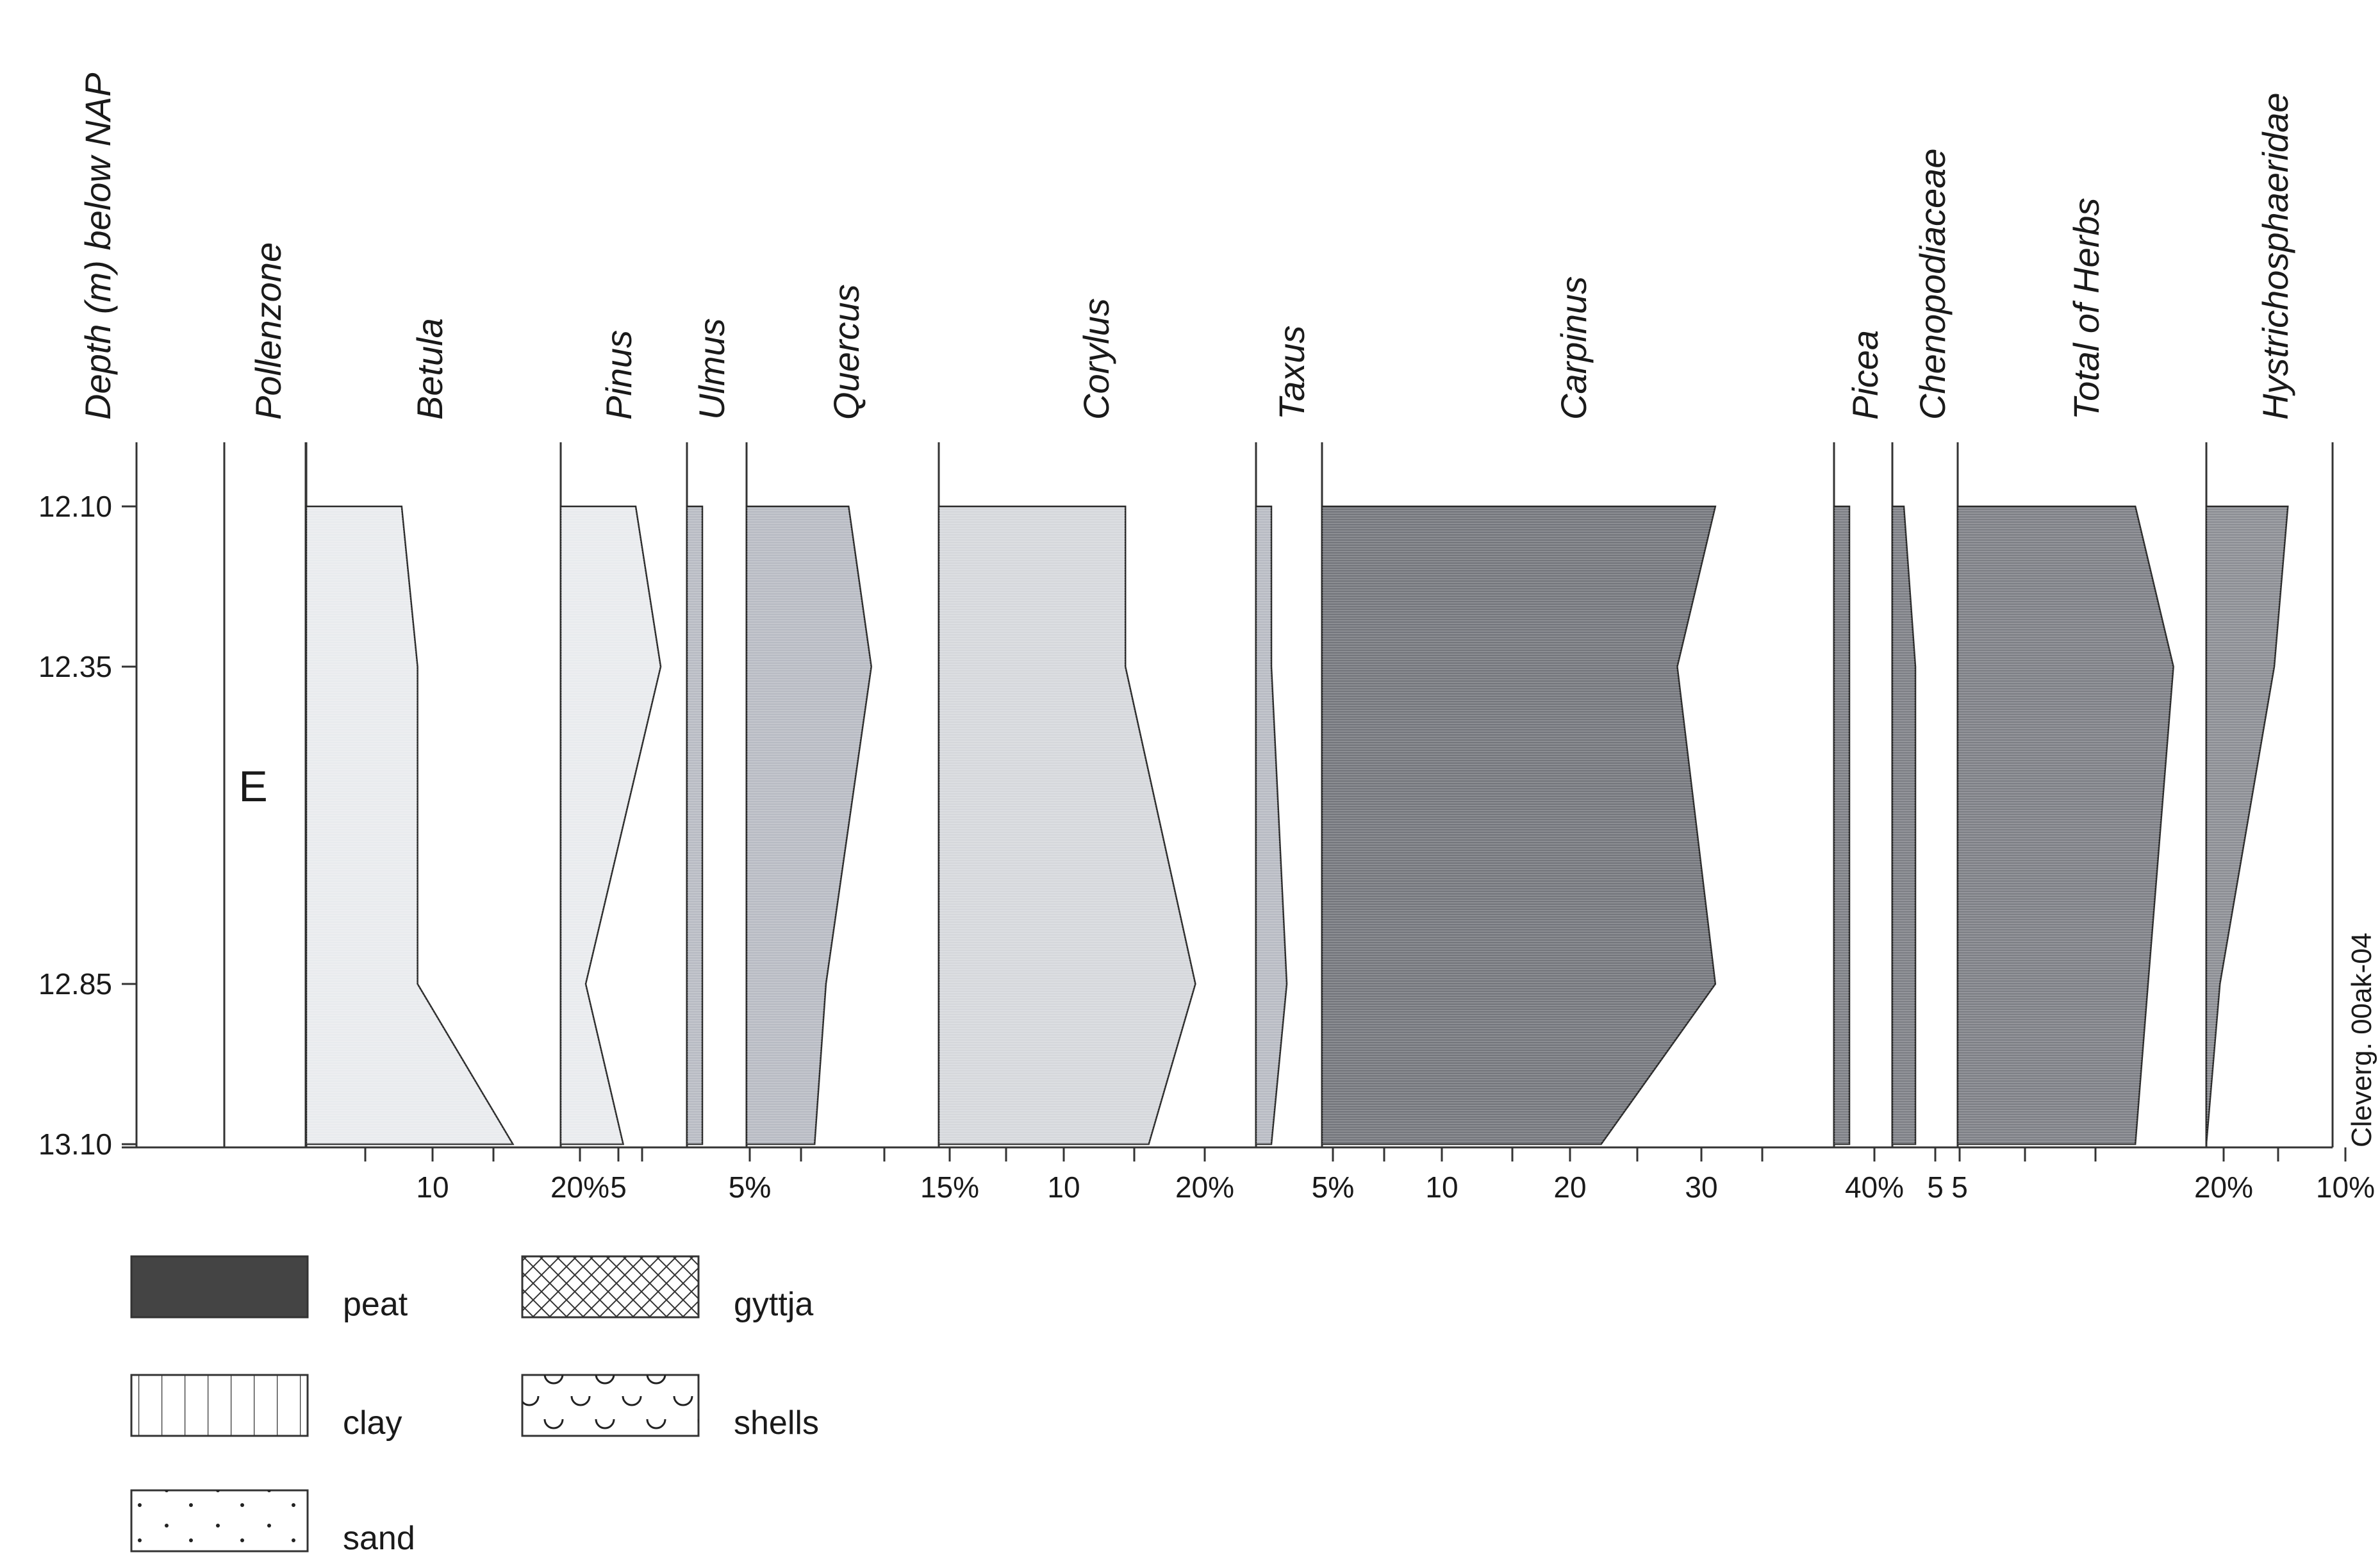 Image resolution: width=2380 pixels, height=1557 pixels. What do you see at coordinates (373, 1423) in the screenshot?
I see `legend-label-clay: clay` at bounding box center [373, 1423].